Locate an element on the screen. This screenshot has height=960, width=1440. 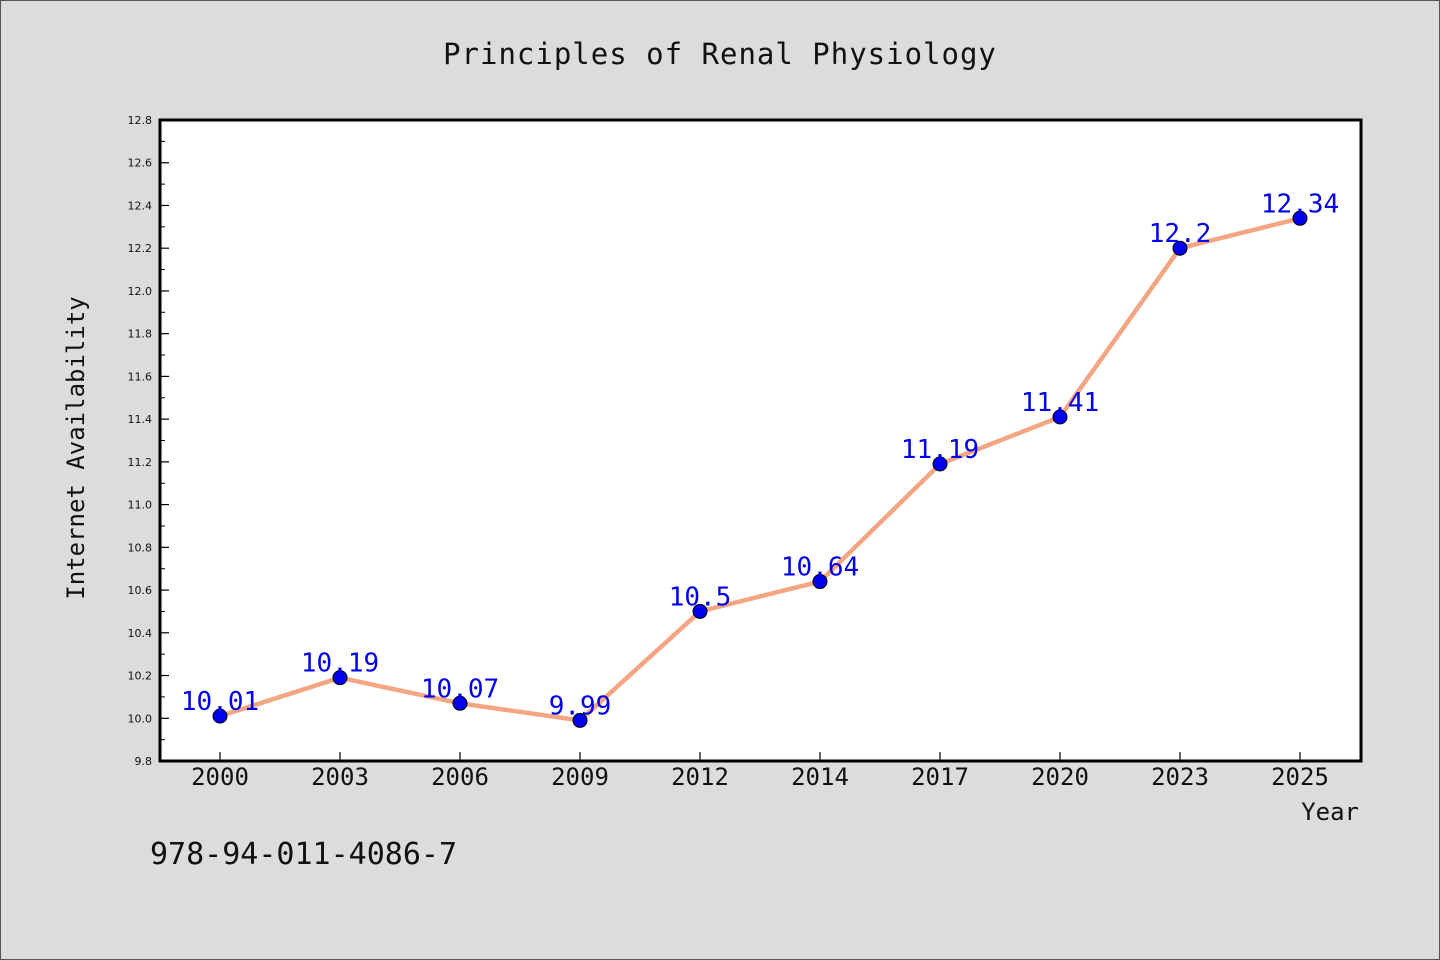
x-tick-label: 2017 is located at coordinates (940, 777).